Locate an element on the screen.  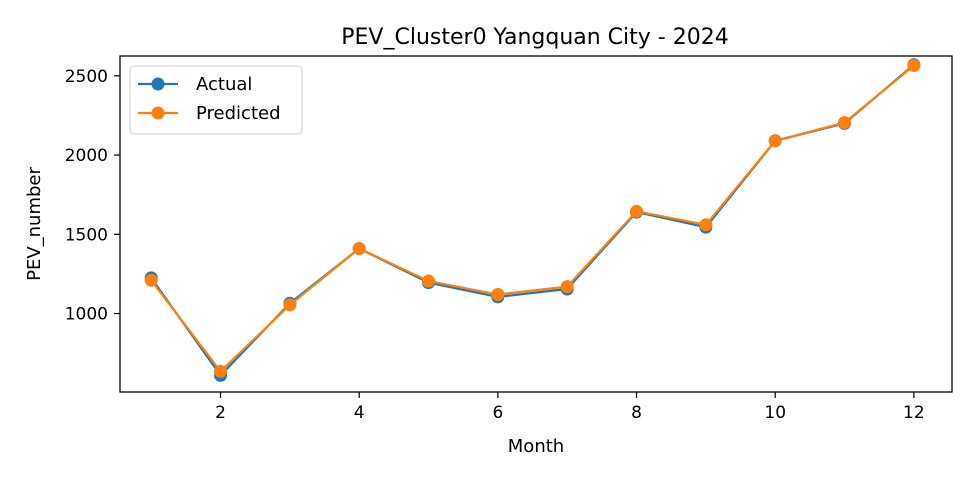
y-tick-label: 1500 is located at coordinates (86, 235).